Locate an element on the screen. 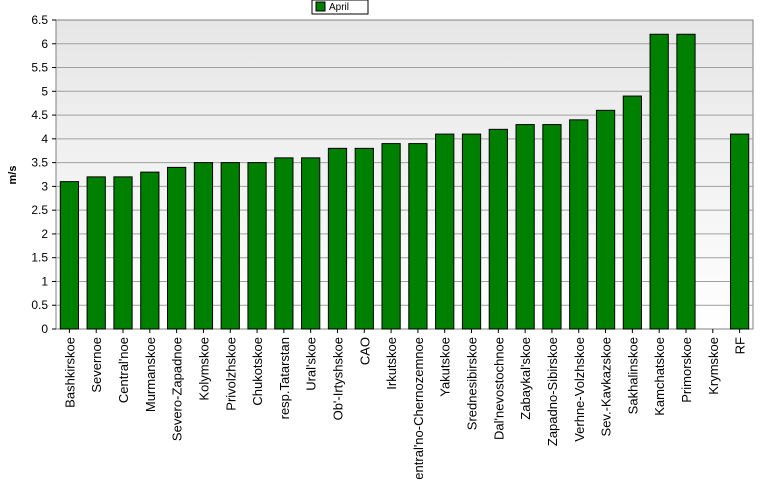  x-tick-label: Primorskoe is located at coordinates (686, 370).